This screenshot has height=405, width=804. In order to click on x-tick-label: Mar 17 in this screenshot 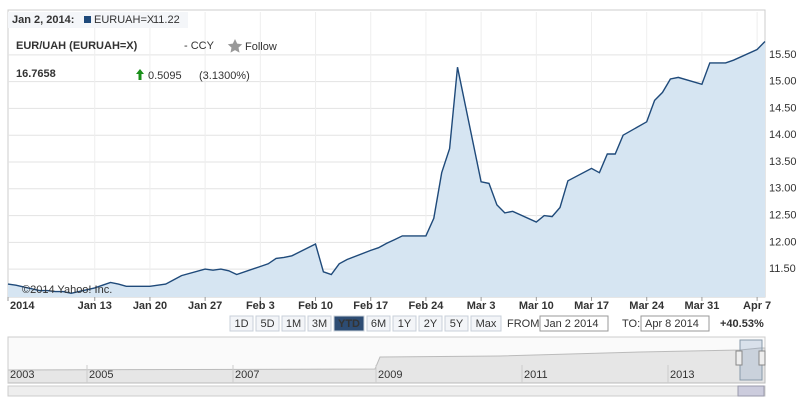, I will do `click(591, 306)`.